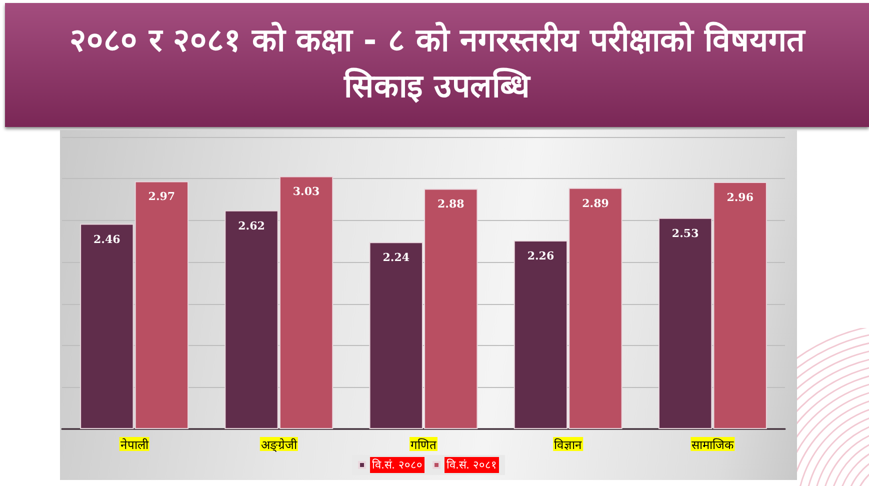  What do you see at coordinates (451, 204) in the screenshot?
I see `data-label: 2.88` at bounding box center [451, 204].